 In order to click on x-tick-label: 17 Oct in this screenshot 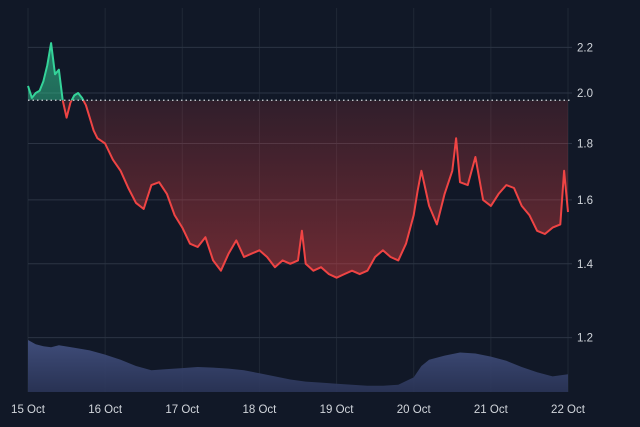, I will do `click(182, 410)`.